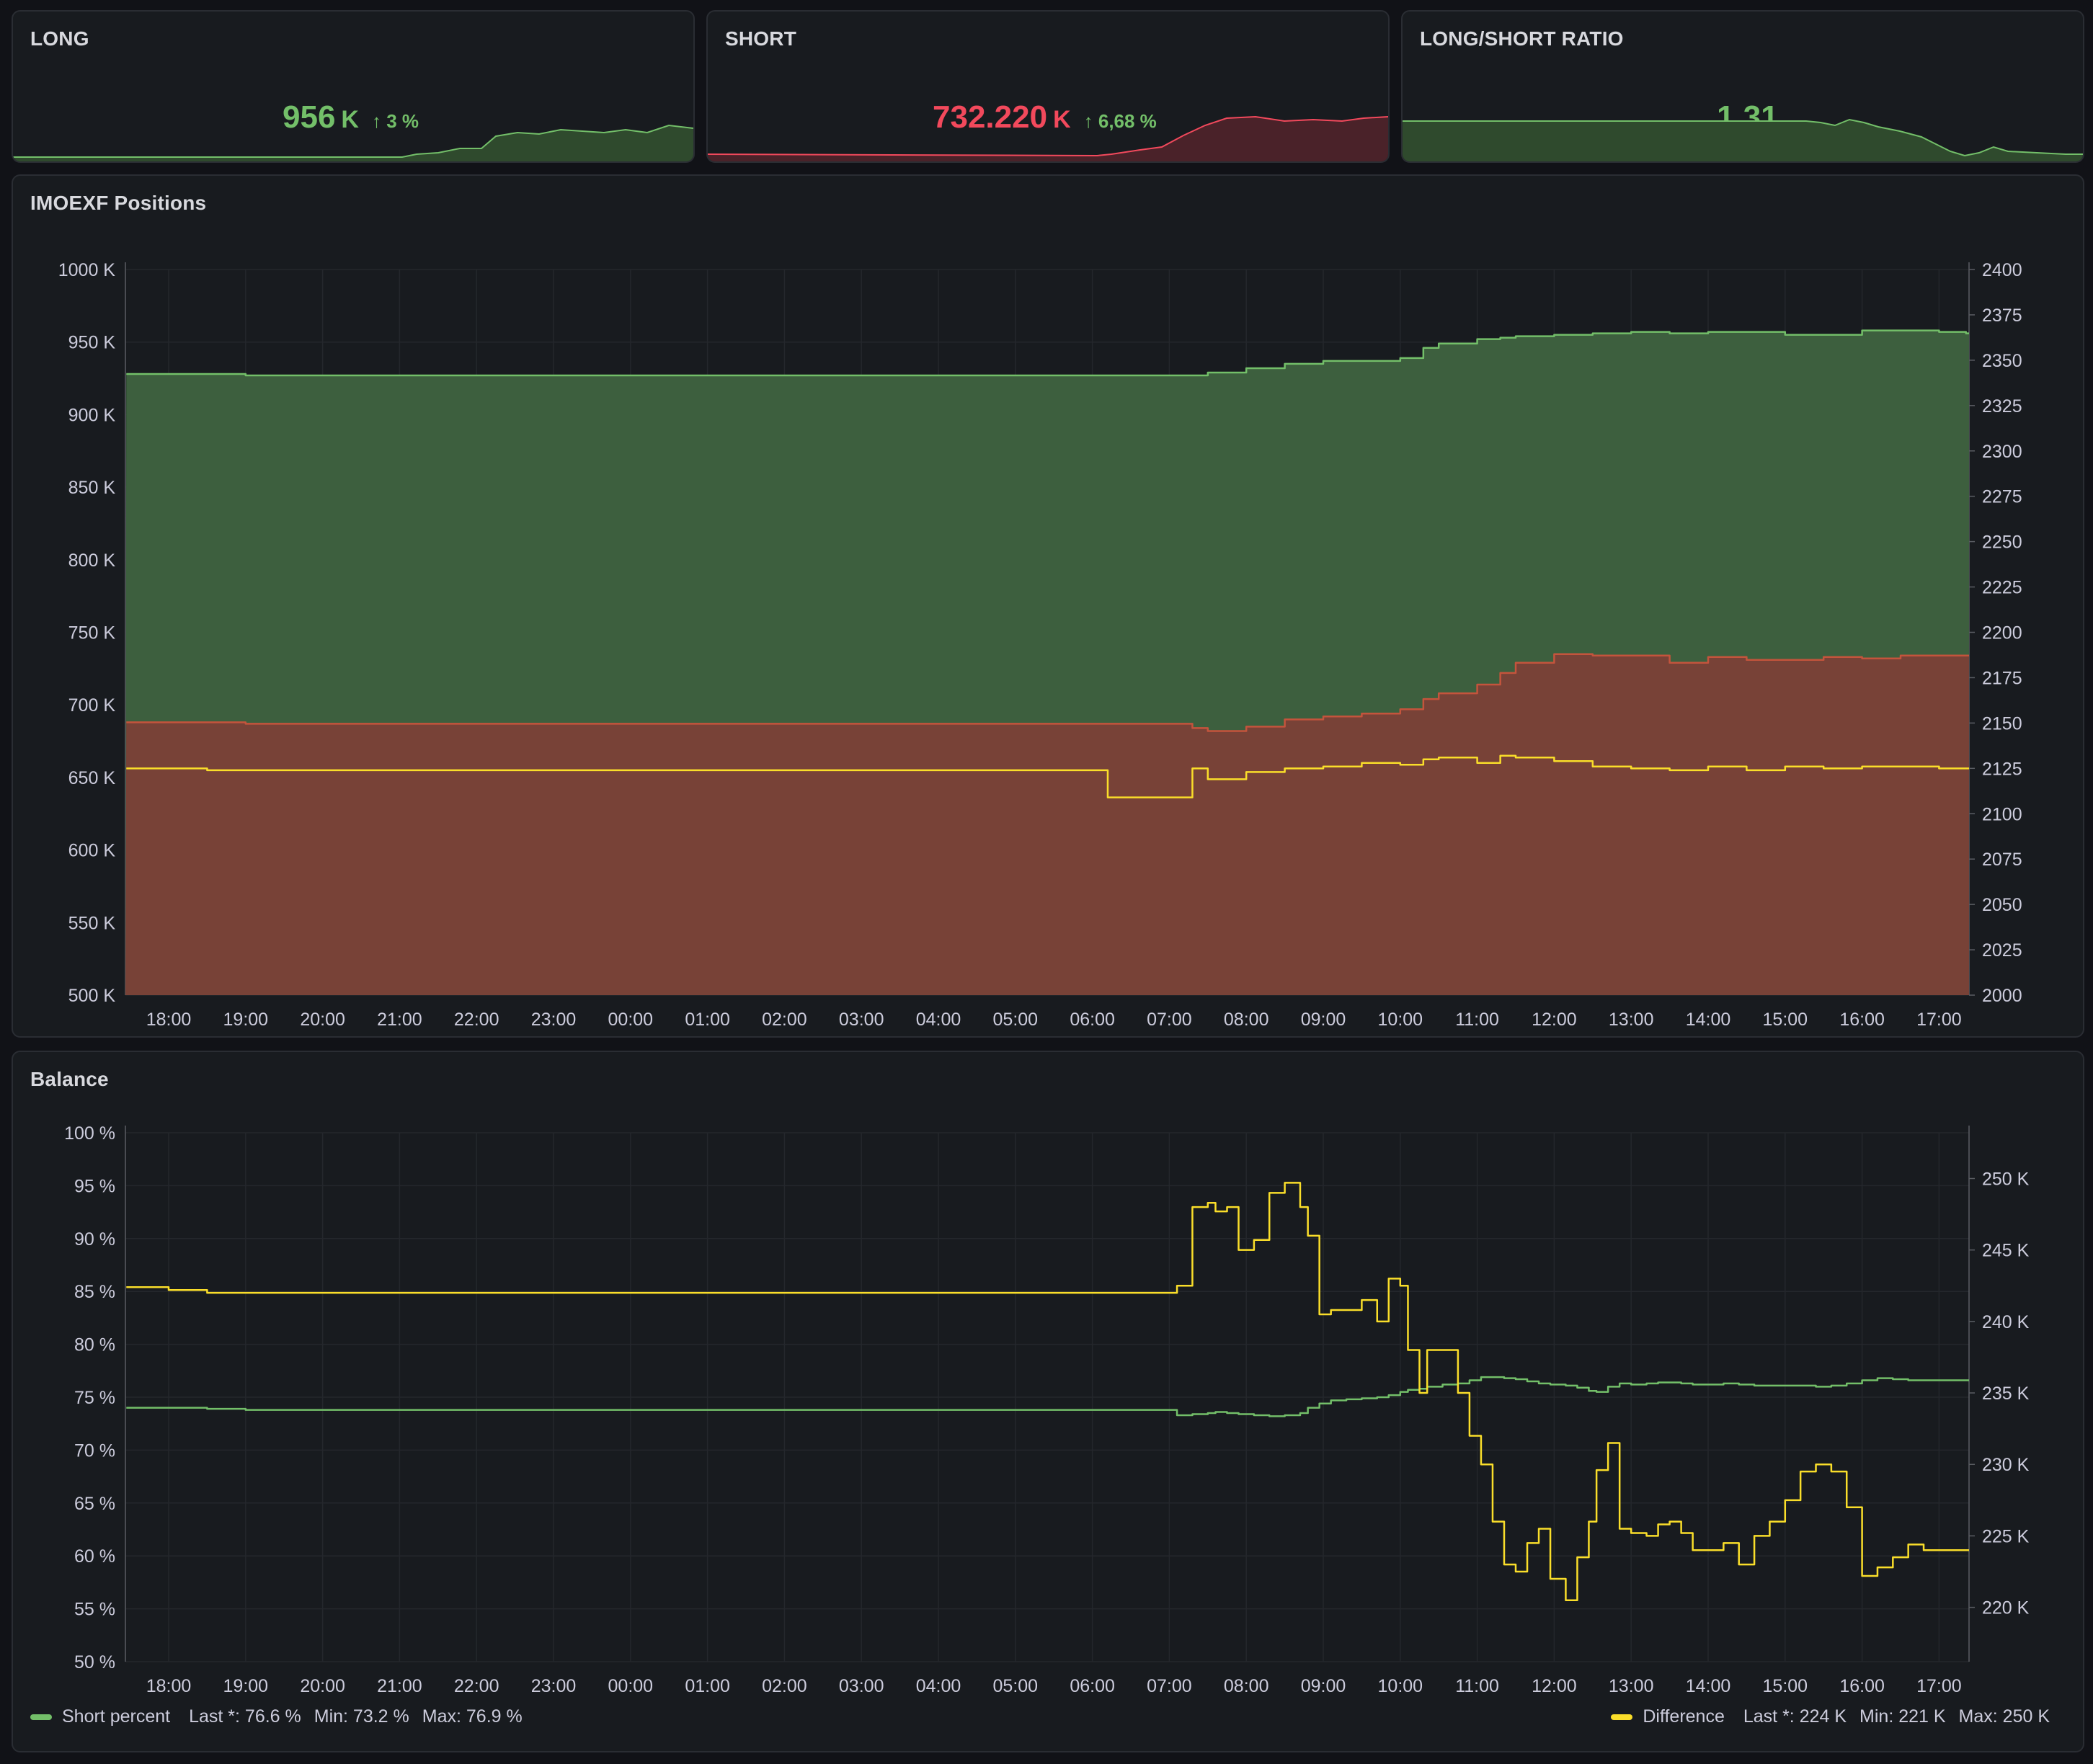 The height and width of the screenshot is (1764, 2093). Describe the element at coordinates (354, 86) in the screenshot. I see `long-stat-panel: LONG 956 K ↑ 3 %` at that location.